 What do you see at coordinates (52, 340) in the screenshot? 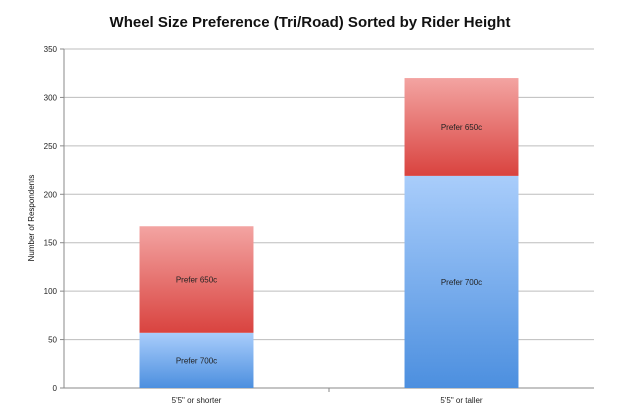
I see `y-tick-label: 50` at bounding box center [52, 340].